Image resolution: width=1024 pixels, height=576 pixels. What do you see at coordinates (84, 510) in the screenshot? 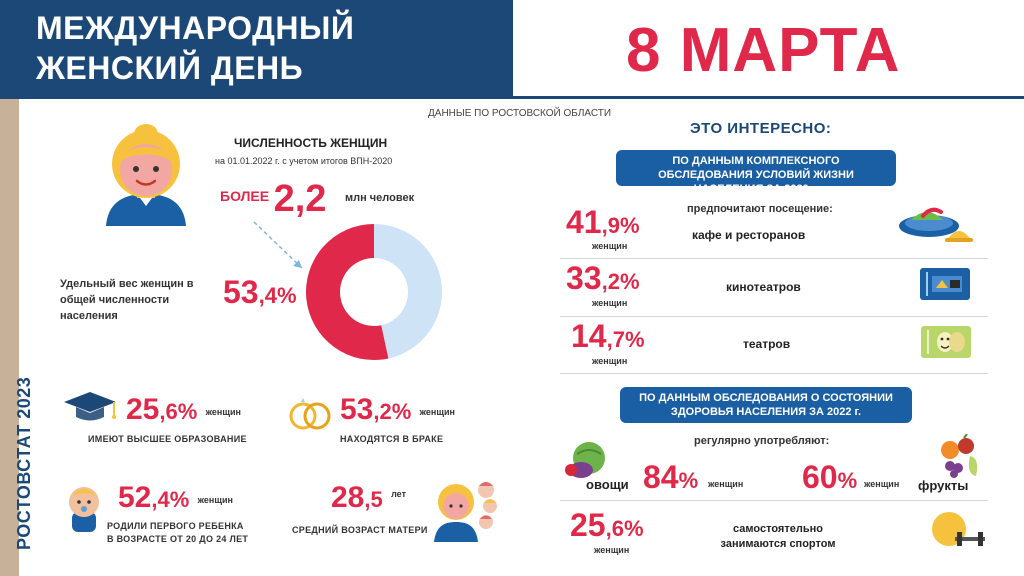
I see `baby-icon` at bounding box center [84, 510].